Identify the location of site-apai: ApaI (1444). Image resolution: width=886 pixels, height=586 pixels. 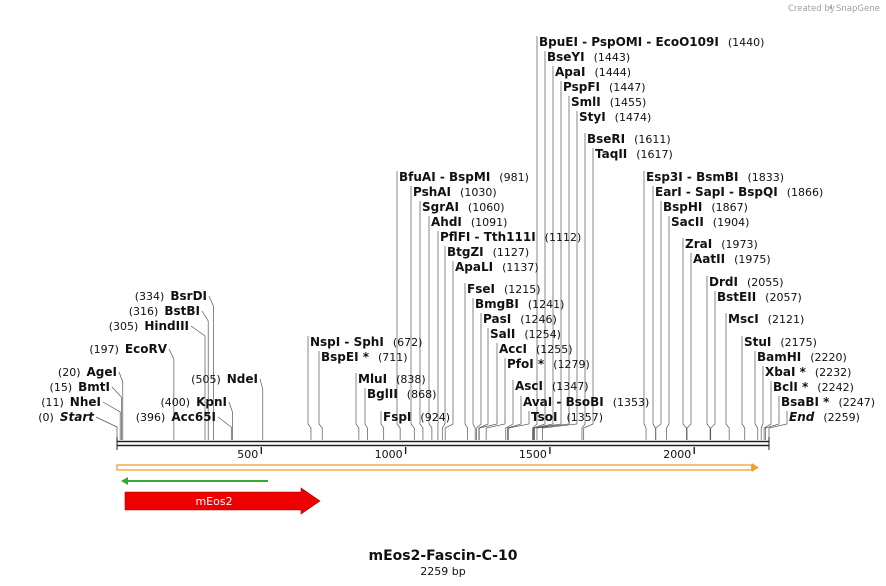
(593, 72).